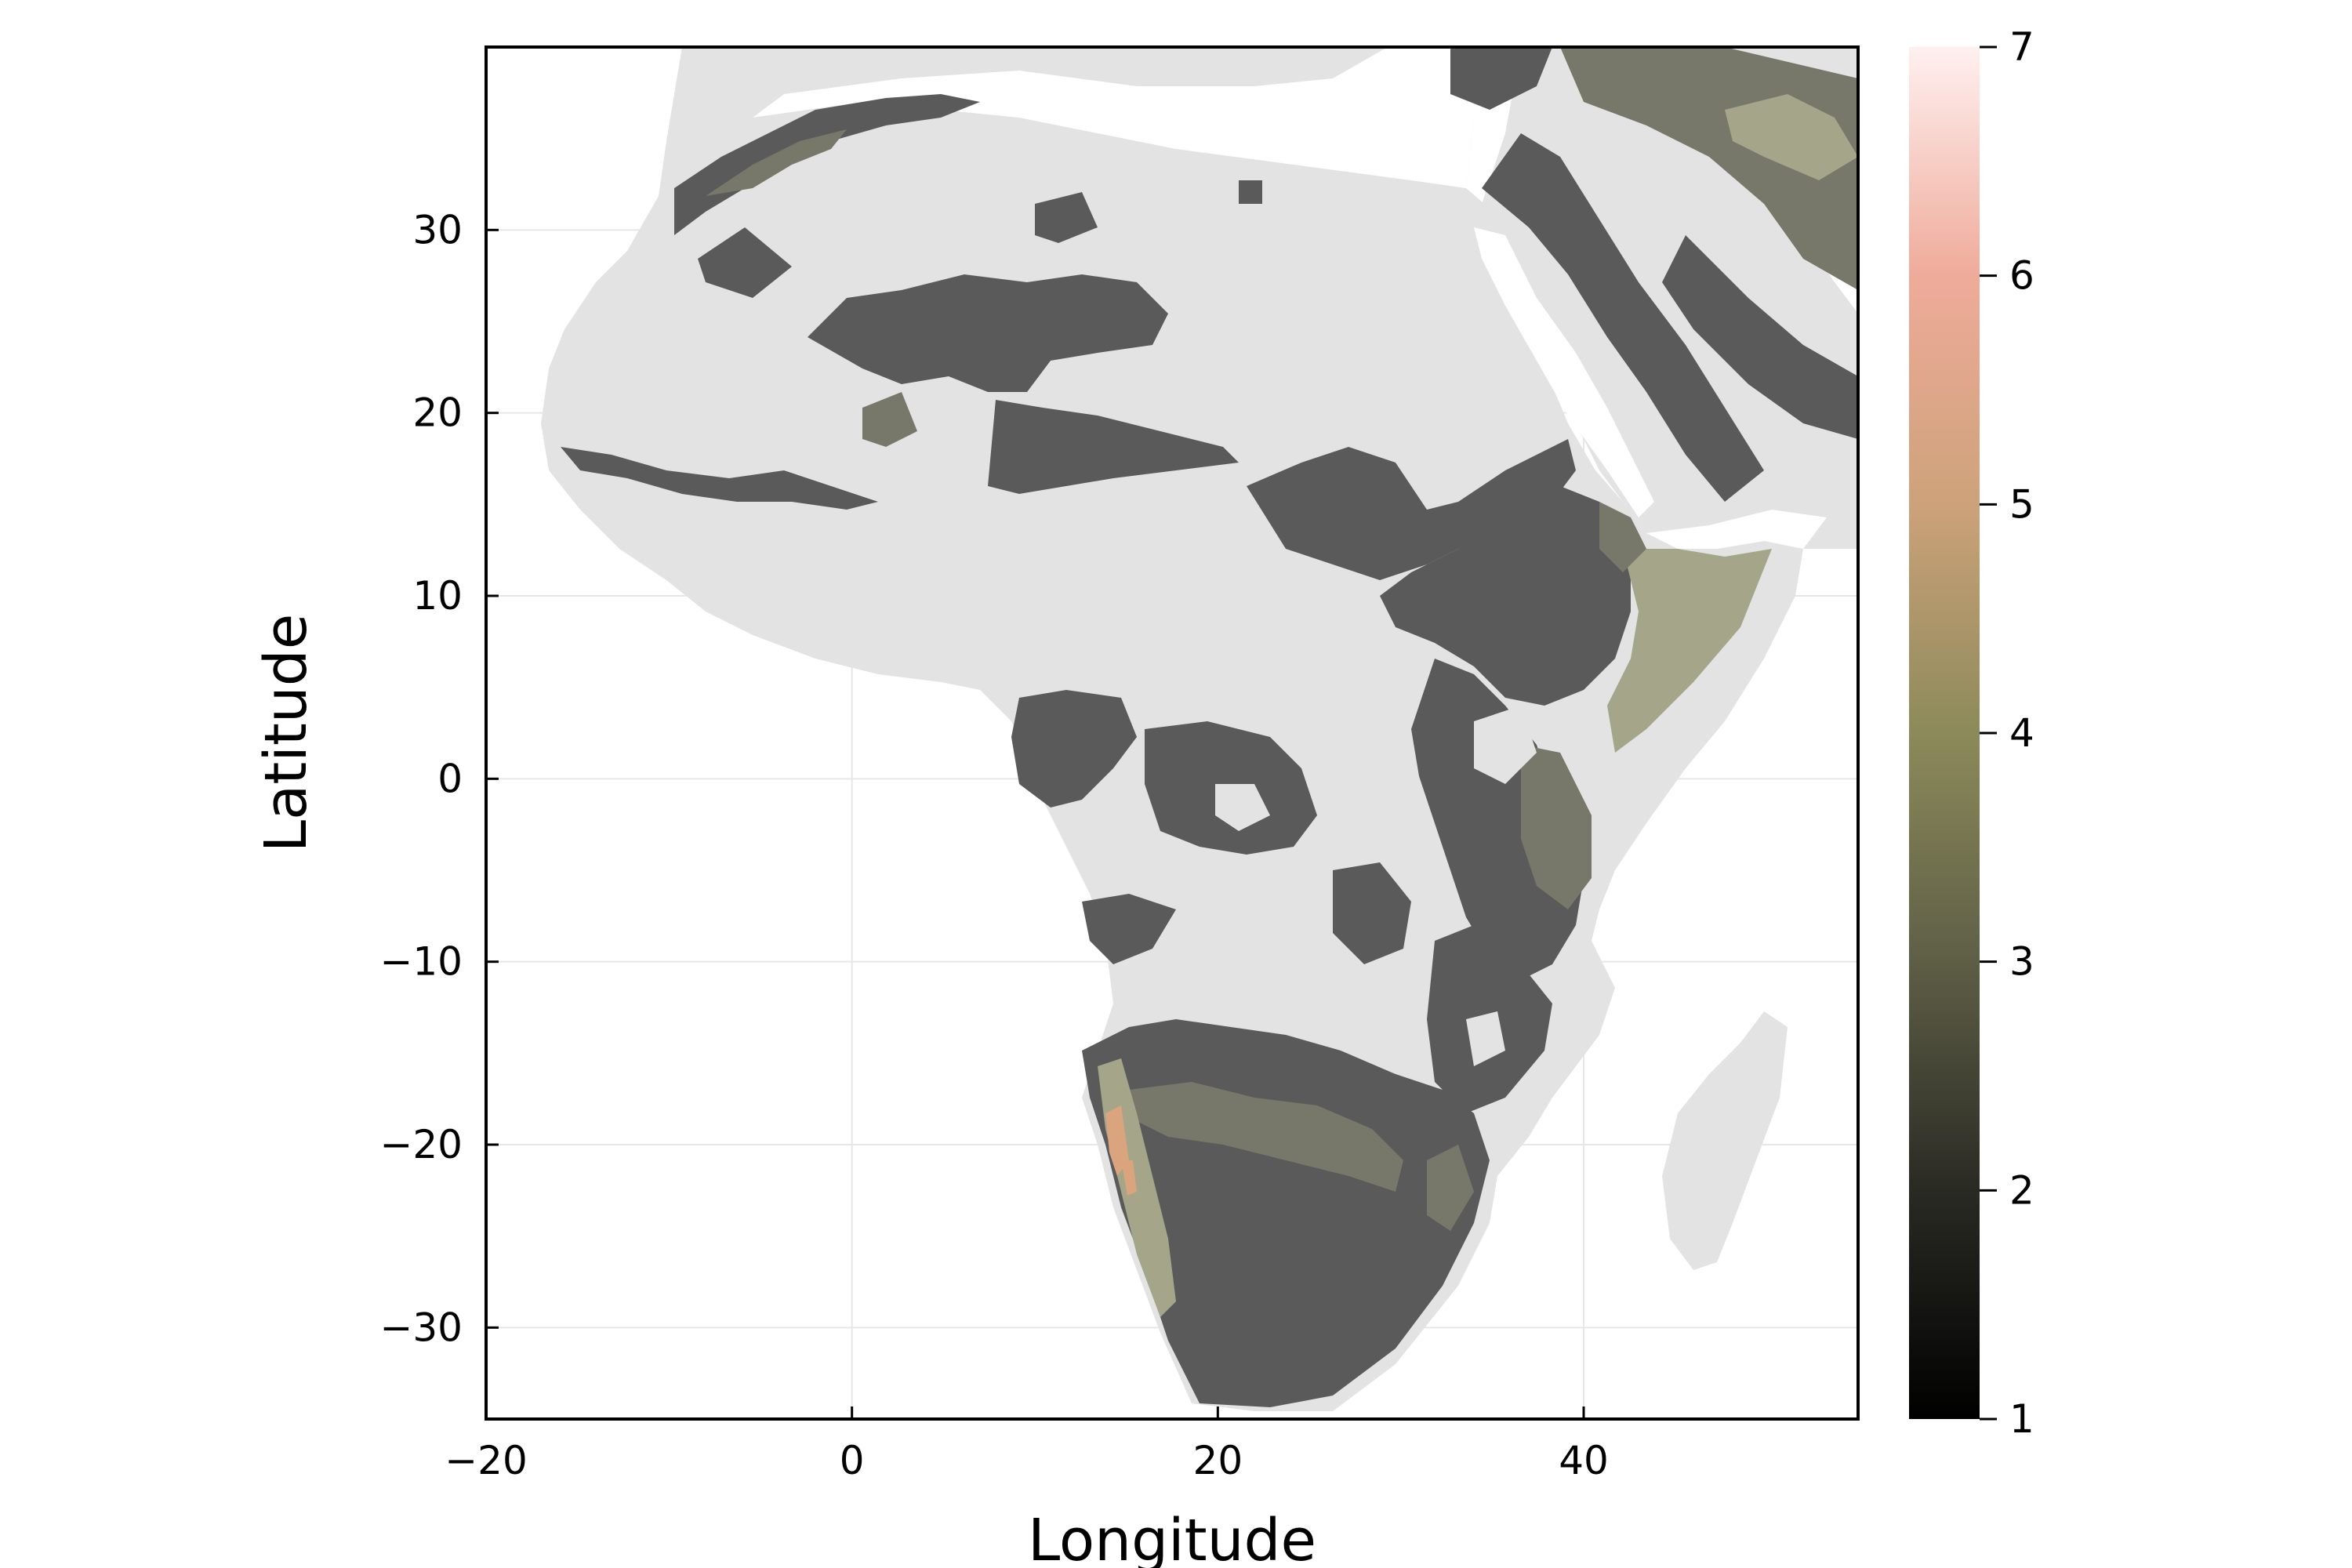 The width and height of the screenshot is (2352, 1568). What do you see at coordinates (1137, 117) in the screenshot?
I see `mediterranean-sea` at bounding box center [1137, 117].